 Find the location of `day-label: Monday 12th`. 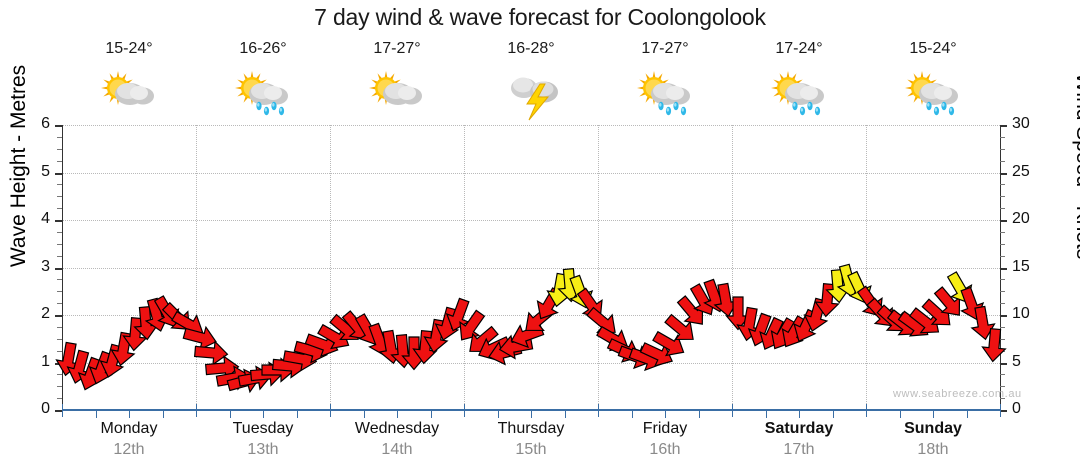

day-label: Monday 12th is located at coordinates (129, 439).